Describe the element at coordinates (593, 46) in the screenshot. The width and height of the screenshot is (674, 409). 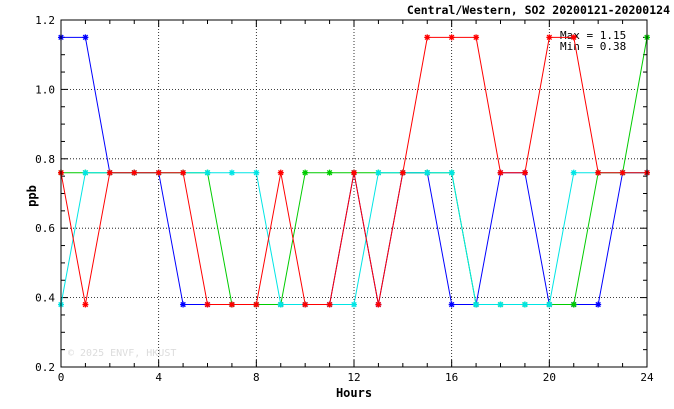
I see `min-stat: Min = 0.38` at that location.